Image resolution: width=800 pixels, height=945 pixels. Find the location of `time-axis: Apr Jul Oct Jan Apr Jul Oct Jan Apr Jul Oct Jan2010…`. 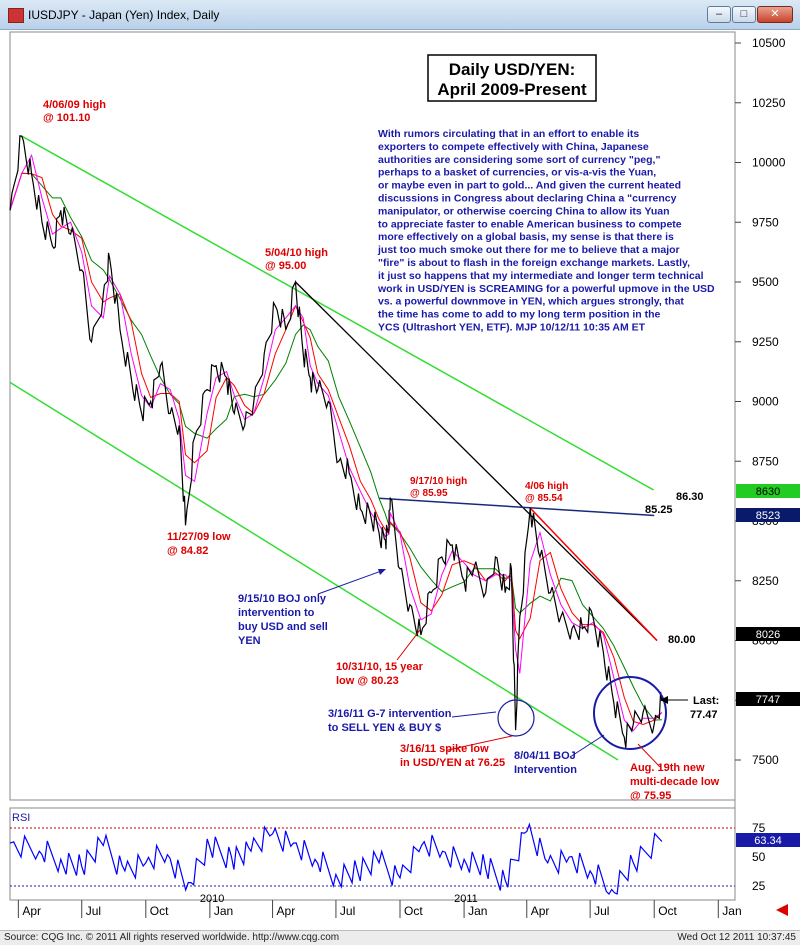

time-axis: Apr Jul Oct Jan Apr Jul Oct Jan Apr Jul Oct Jan2010… is located at coordinates (379, 905).